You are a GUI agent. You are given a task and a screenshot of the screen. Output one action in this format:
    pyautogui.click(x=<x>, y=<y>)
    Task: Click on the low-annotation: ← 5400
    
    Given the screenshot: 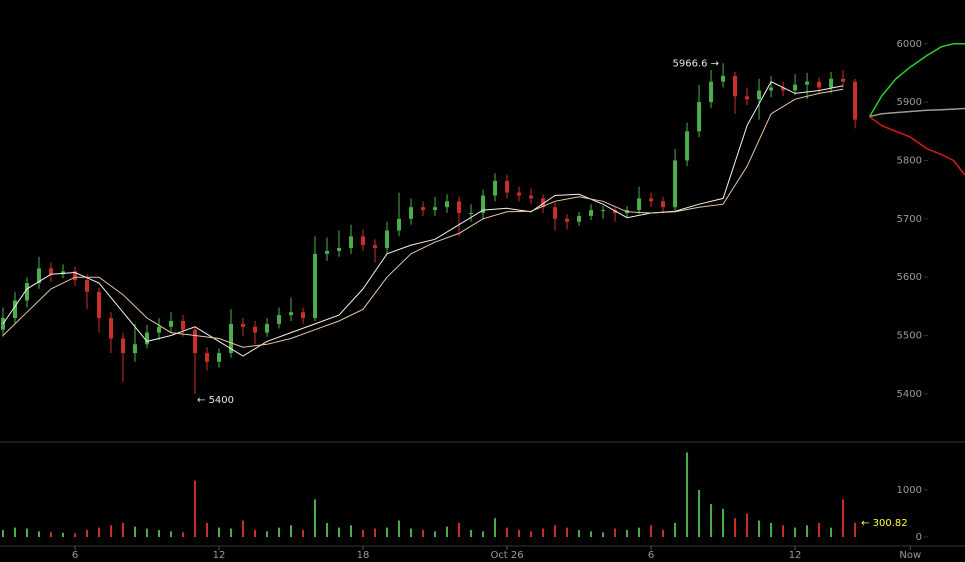 What is the action you would take?
    pyautogui.click(x=215, y=400)
    